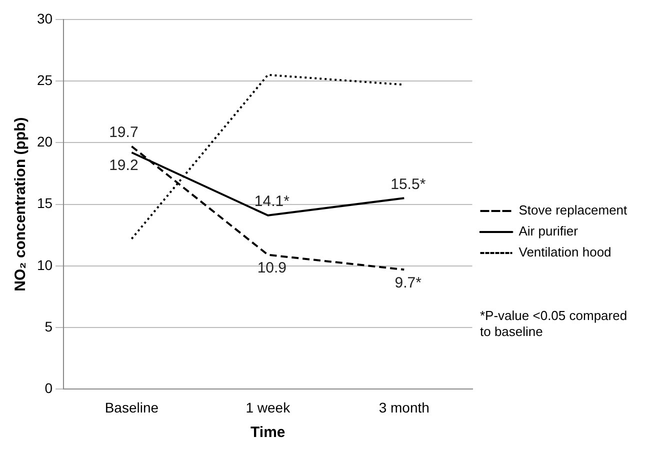  What do you see at coordinates (272, 201) in the screenshot?
I see `data-label: 14.1*` at bounding box center [272, 201].